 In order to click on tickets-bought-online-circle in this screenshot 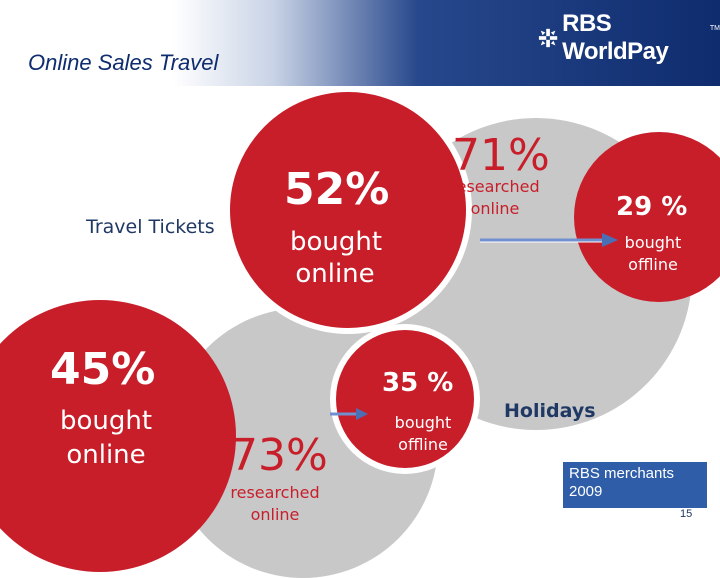, I will do `click(348, 210)`.